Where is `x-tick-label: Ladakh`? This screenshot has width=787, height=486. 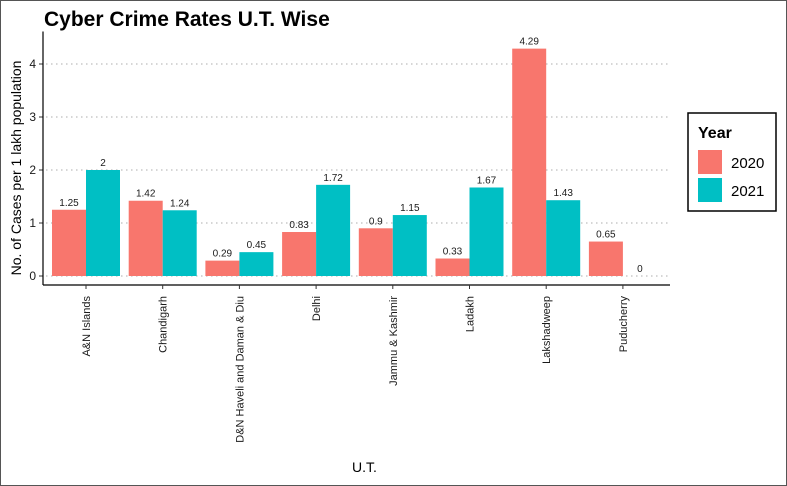 x-tick-label: Ladakh is located at coordinates (471, 314).